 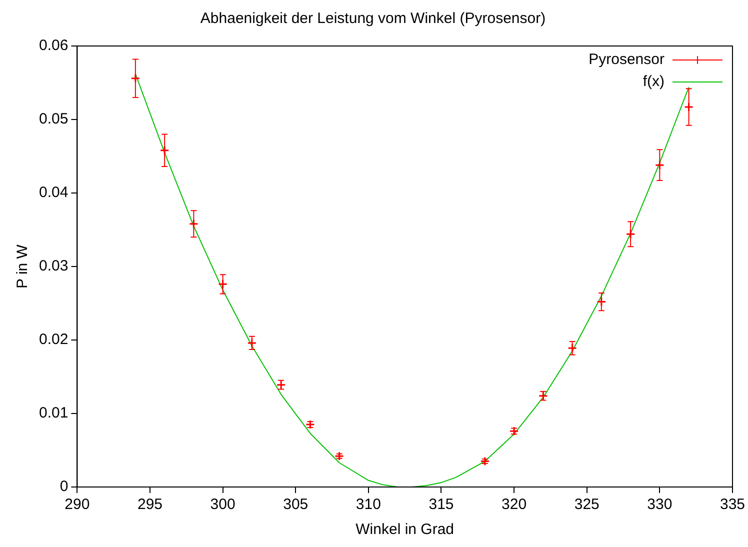 I want to click on y-tick-label: 0.05, so click(x=53, y=119).